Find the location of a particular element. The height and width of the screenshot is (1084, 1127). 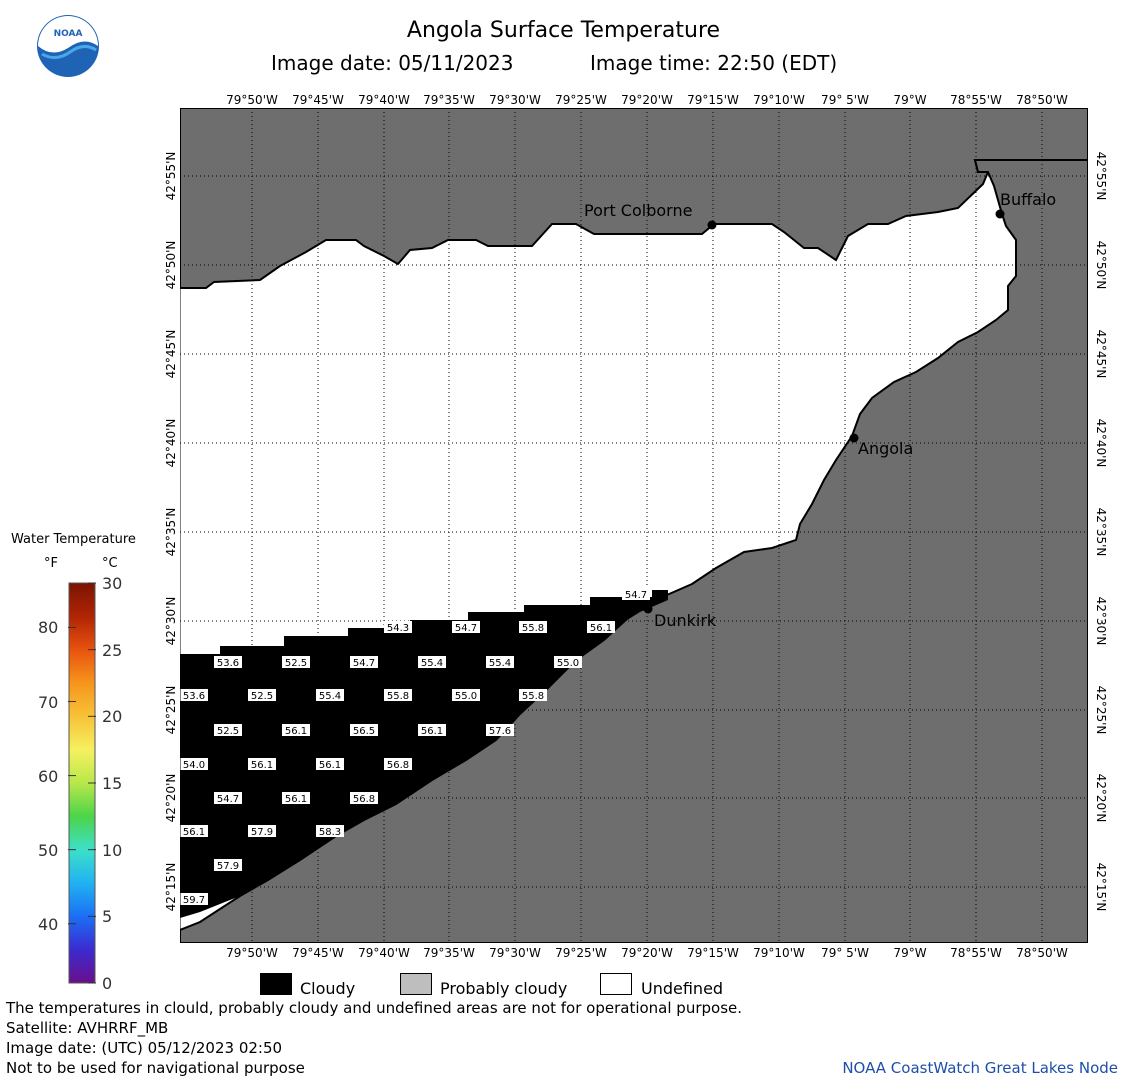

latitude-label: 42°50'N is located at coordinates (171, 265).